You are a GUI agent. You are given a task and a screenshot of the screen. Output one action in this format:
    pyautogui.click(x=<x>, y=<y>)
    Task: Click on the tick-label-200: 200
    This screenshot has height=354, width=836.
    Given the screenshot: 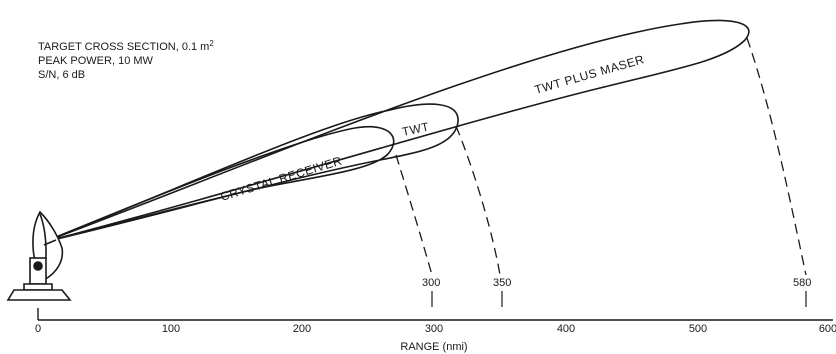 What is the action you would take?
    pyautogui.click(x=302, y=329)
    